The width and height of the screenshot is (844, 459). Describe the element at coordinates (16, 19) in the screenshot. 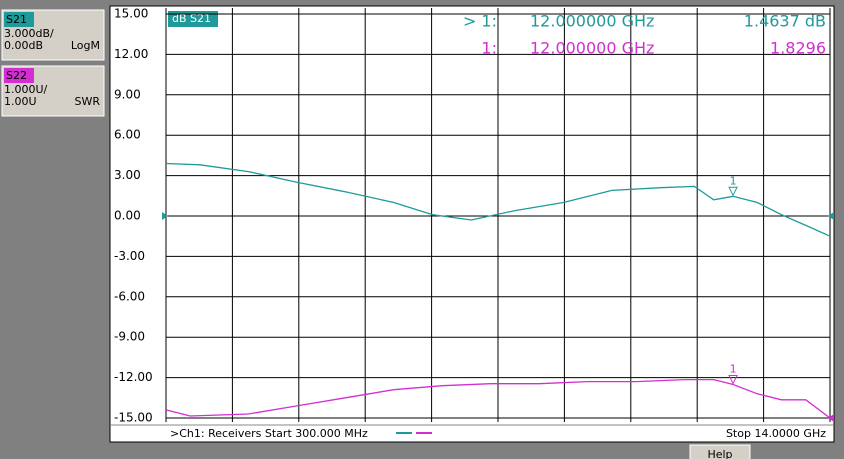

I see `trace-name: S21` at that location.